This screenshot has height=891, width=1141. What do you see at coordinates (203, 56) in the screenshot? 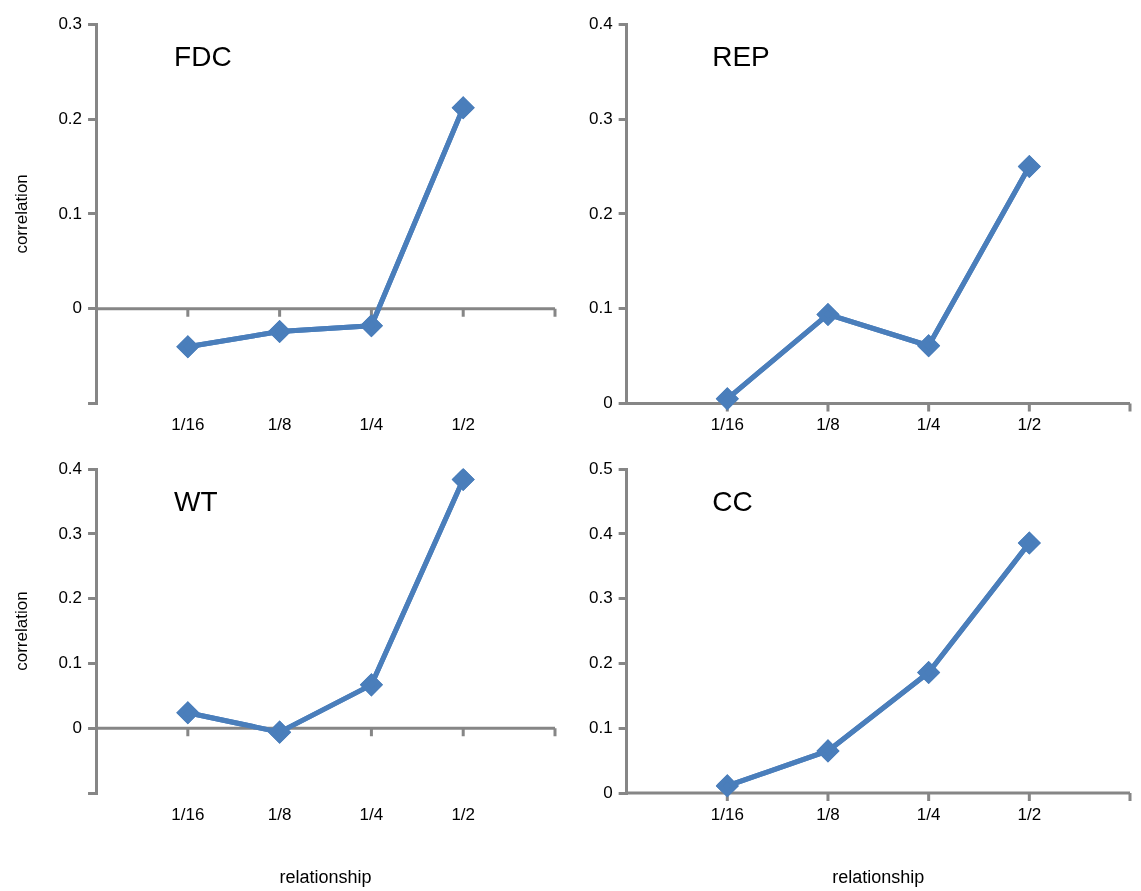
I see `text: FDC` at bounding box center [203, 56].